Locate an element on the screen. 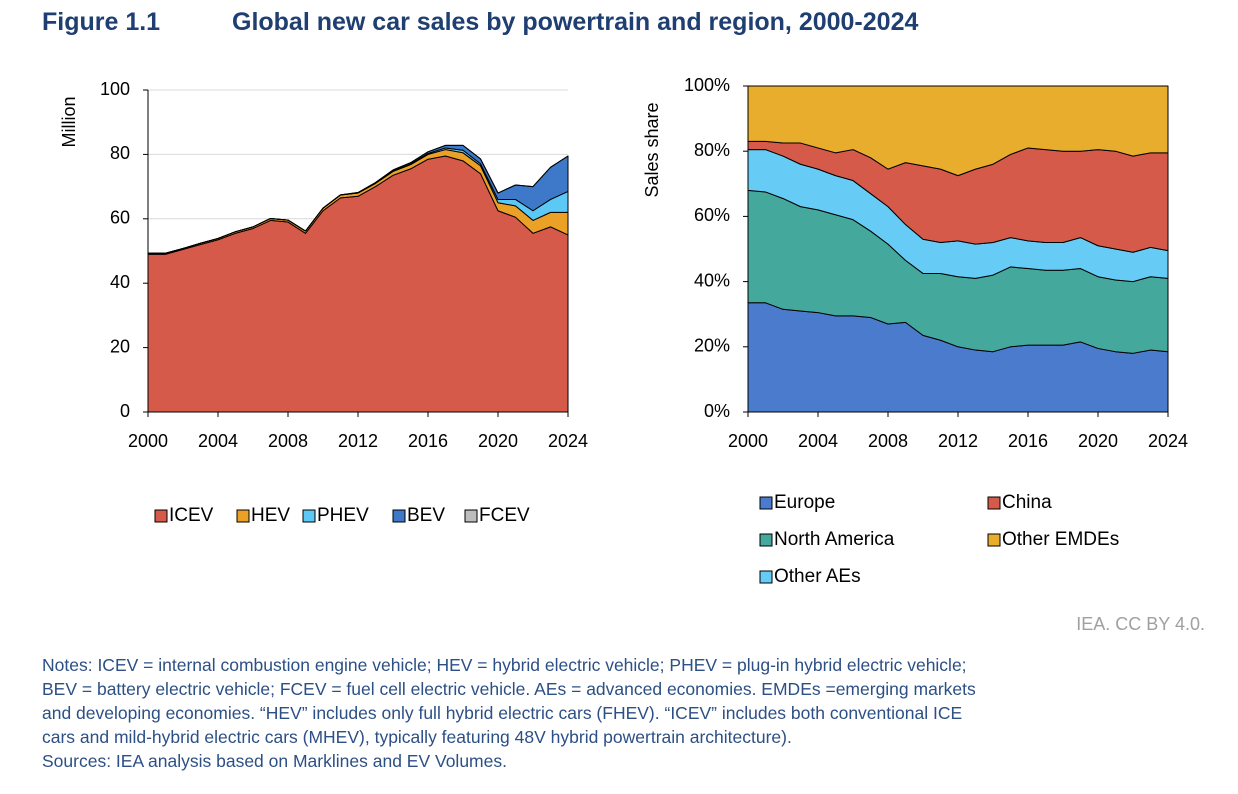 Image resolution: width=1238 pixels, height=794 pixels. y-tick-label: 100% is located at coordinates (707, 85).